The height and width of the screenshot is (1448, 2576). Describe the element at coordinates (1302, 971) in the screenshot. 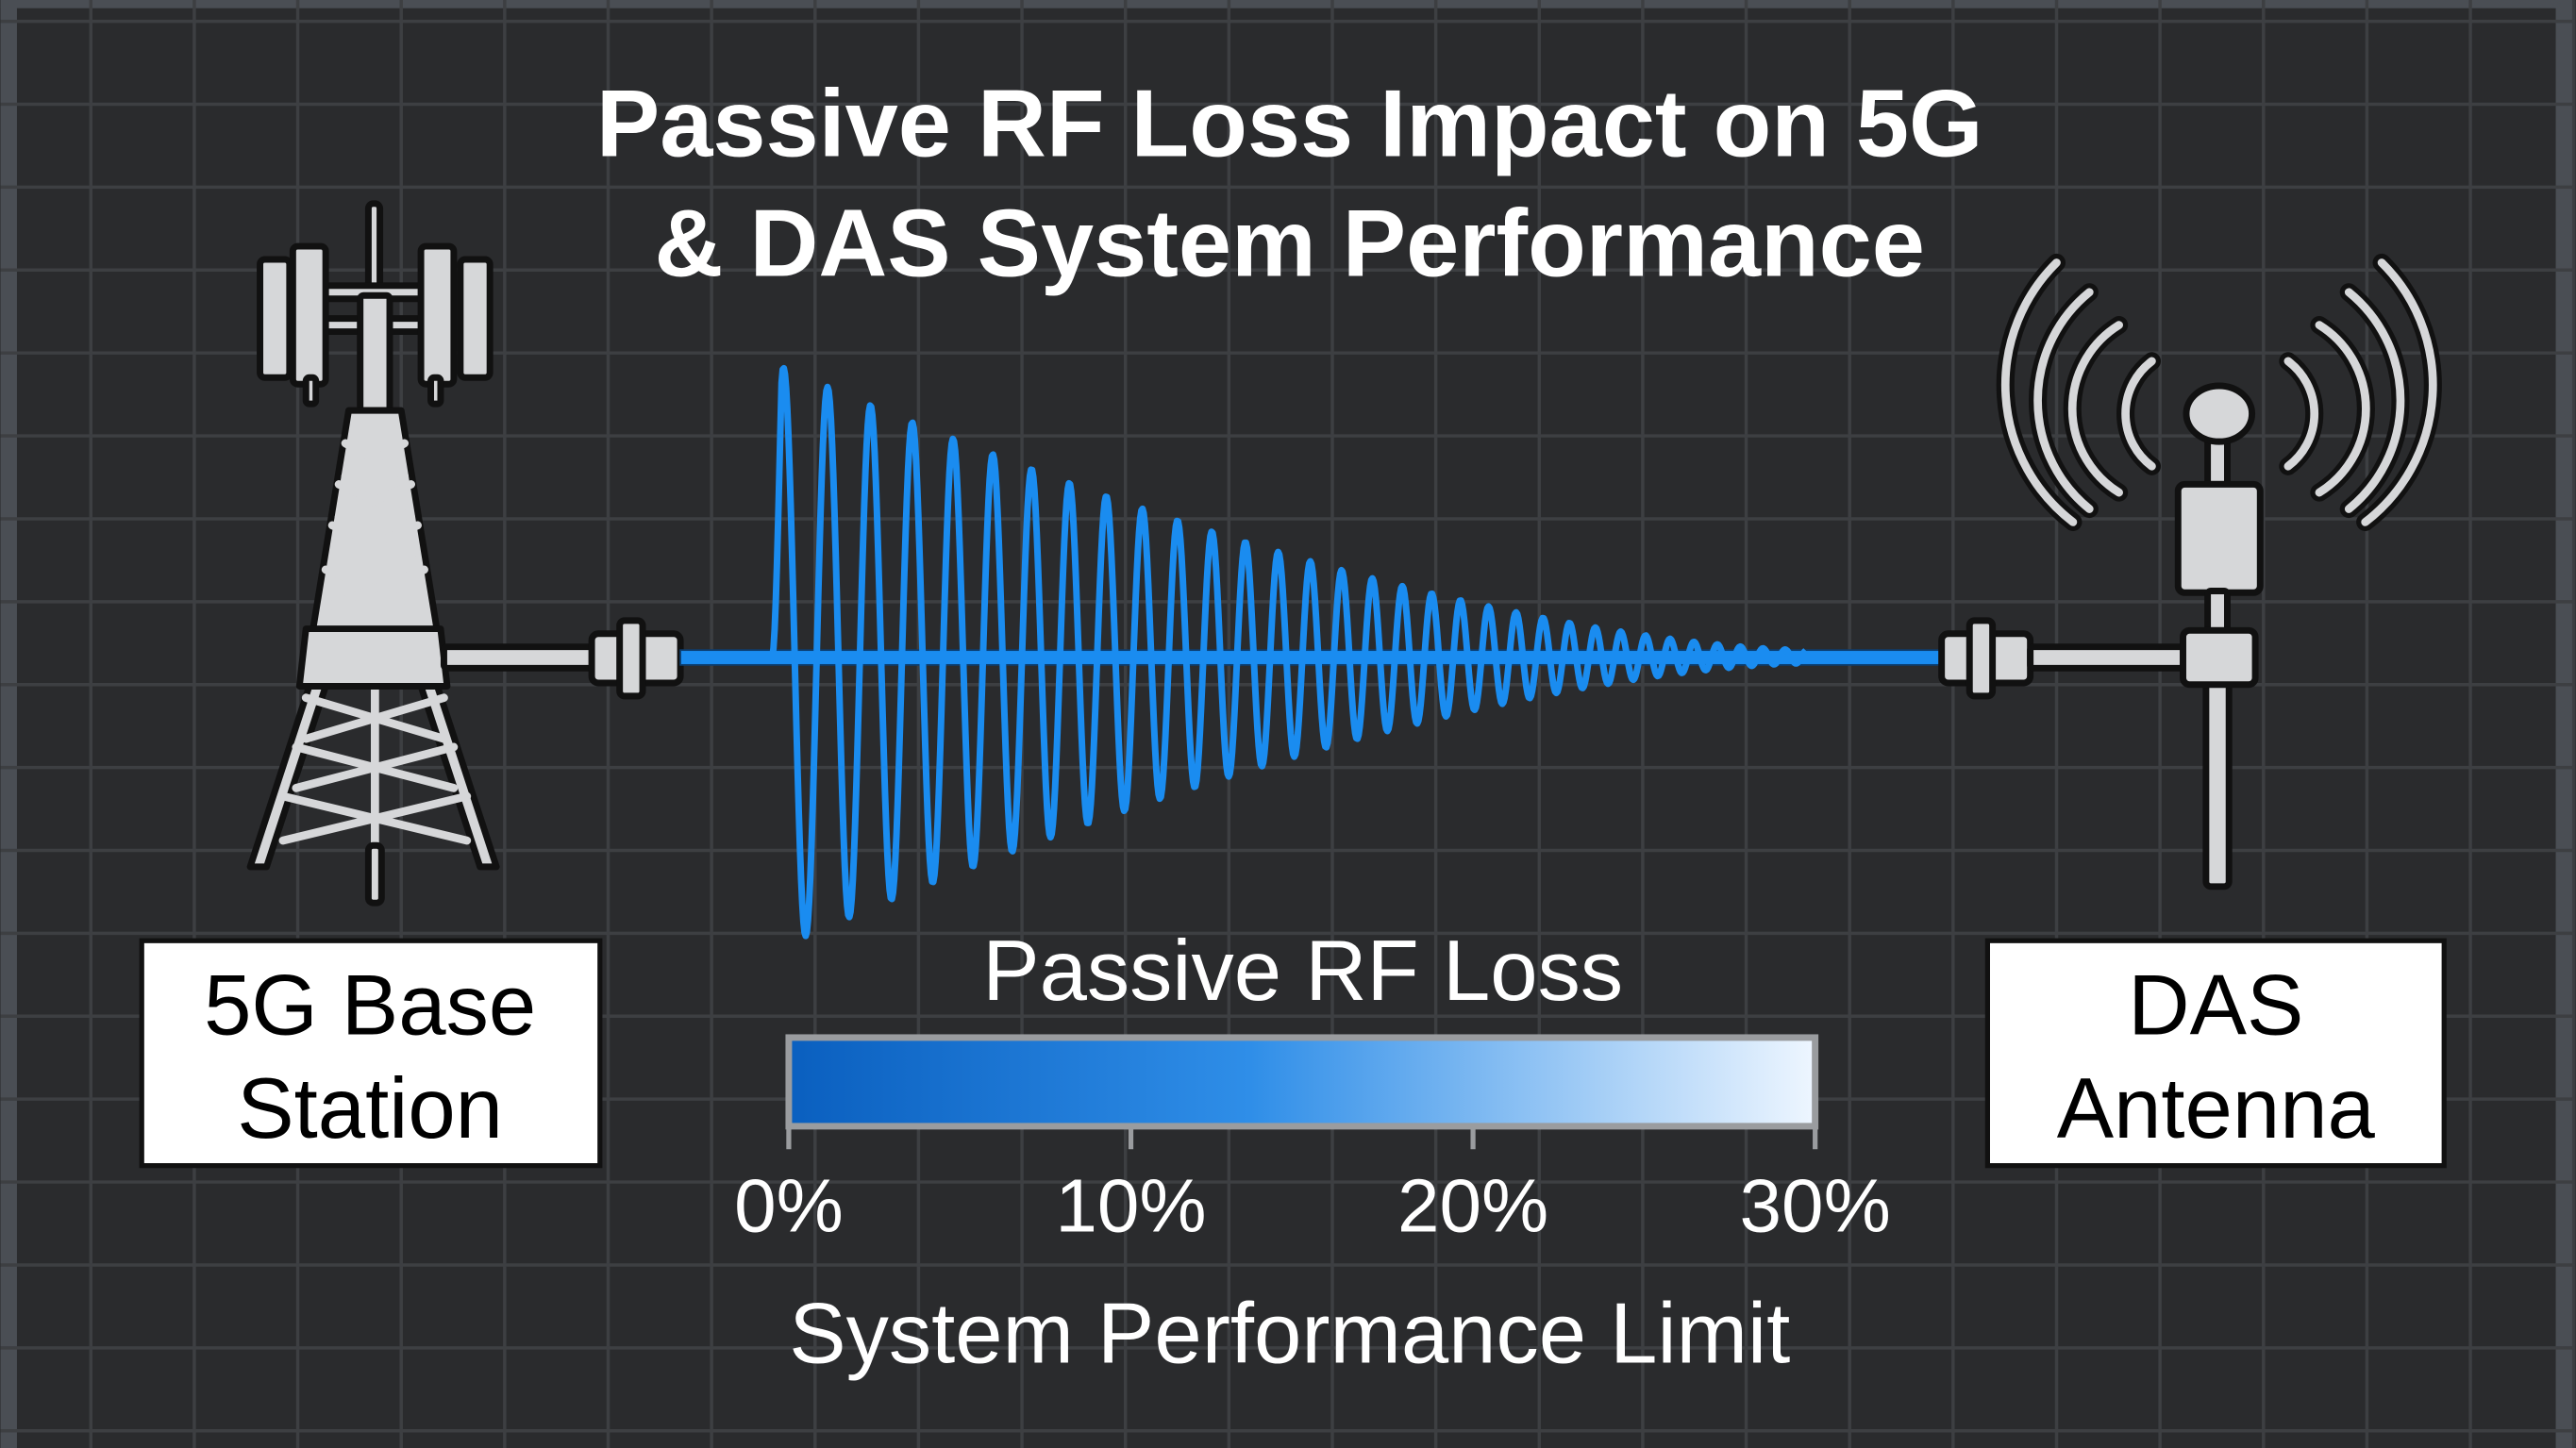

I see `loss-scale-title: Passive RF Loss` at that location.